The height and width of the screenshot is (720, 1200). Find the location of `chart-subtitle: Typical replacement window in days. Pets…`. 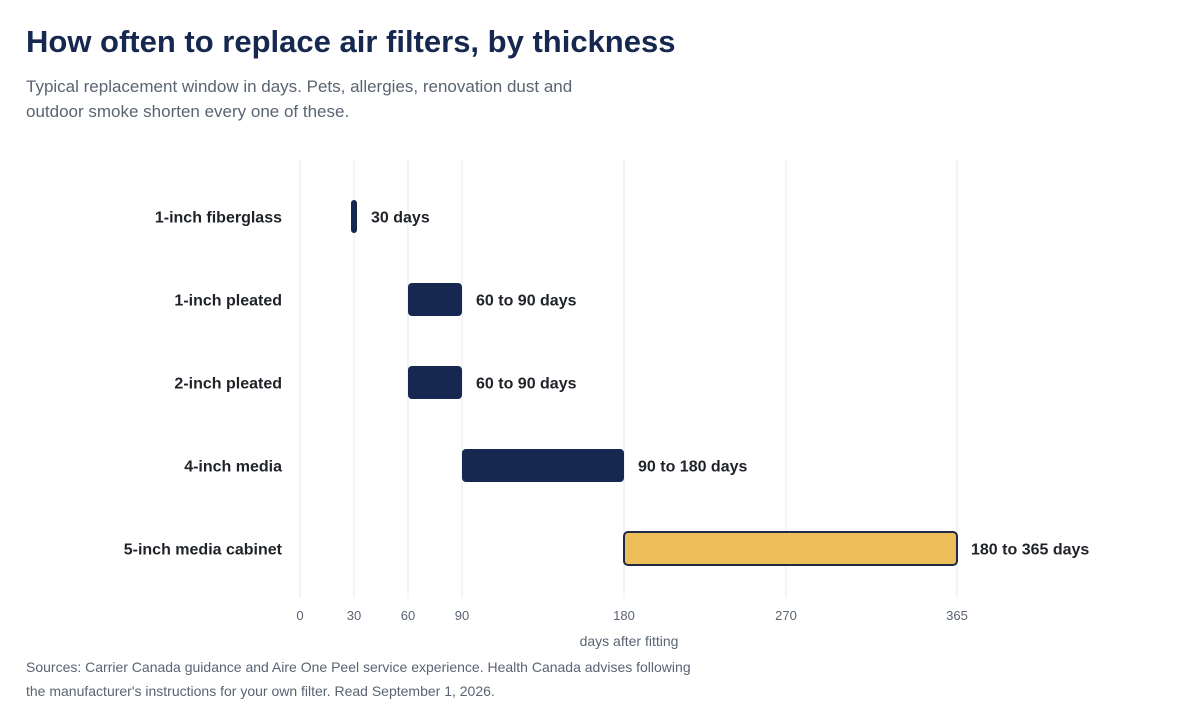

chart-subtitle: Typical replacement window in days. Pets… is located at coordinates (299, 99).